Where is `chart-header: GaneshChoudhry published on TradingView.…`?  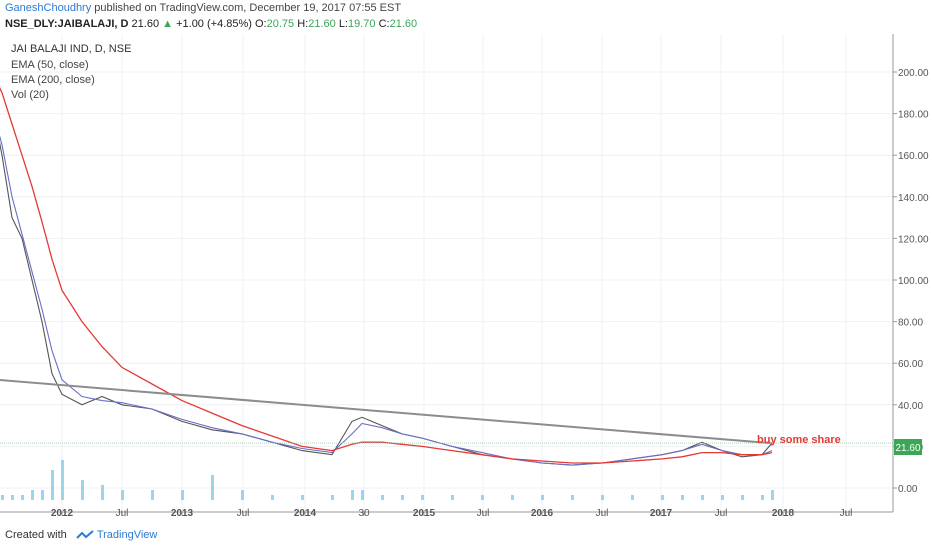 chart-header: GaneshChoudhry published on TradingView.… is located at coordinates (466, 17).